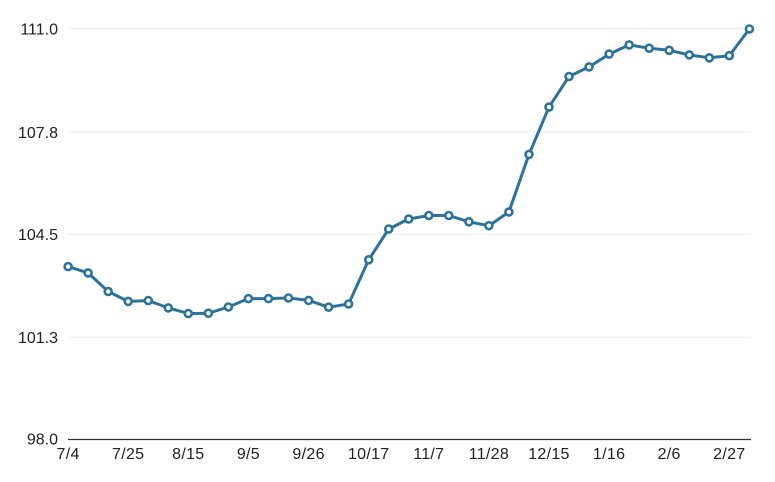  What do you see at coordinates (369, 454) in the screenshot?
I see `svg-text: 10/17` at bounding box center [369, 454].